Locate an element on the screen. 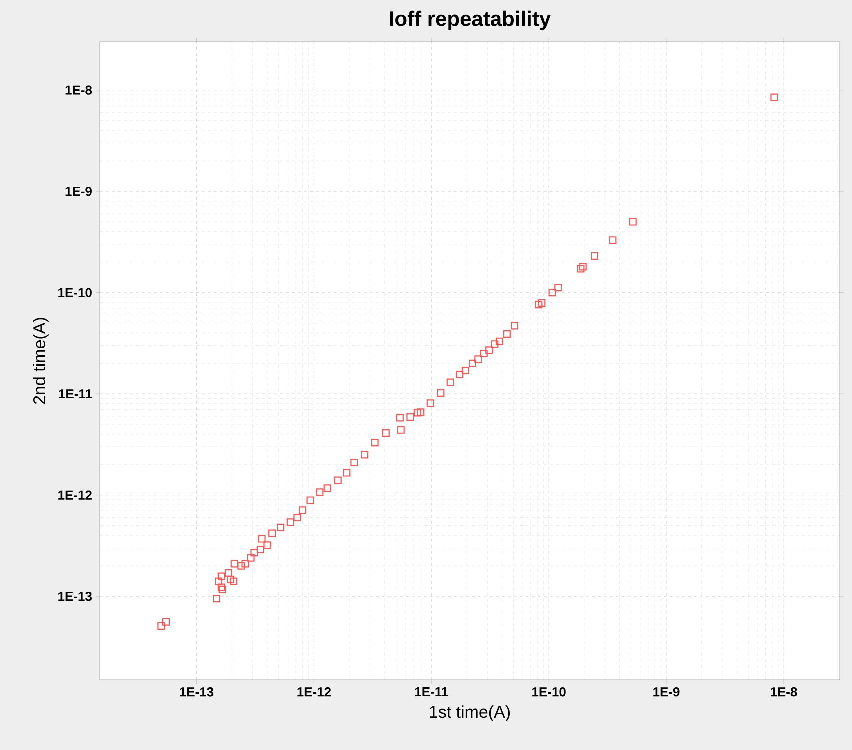  x-tick-label: 1E-10 is located at coordinates (549, 692).